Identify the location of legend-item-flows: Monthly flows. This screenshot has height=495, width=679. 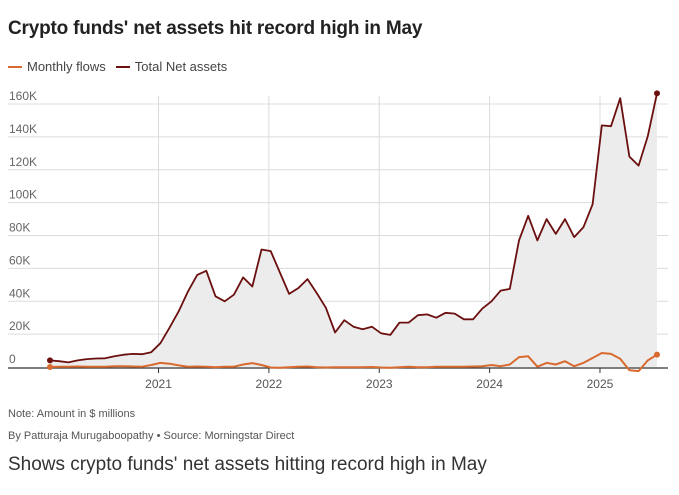
(57, 66).